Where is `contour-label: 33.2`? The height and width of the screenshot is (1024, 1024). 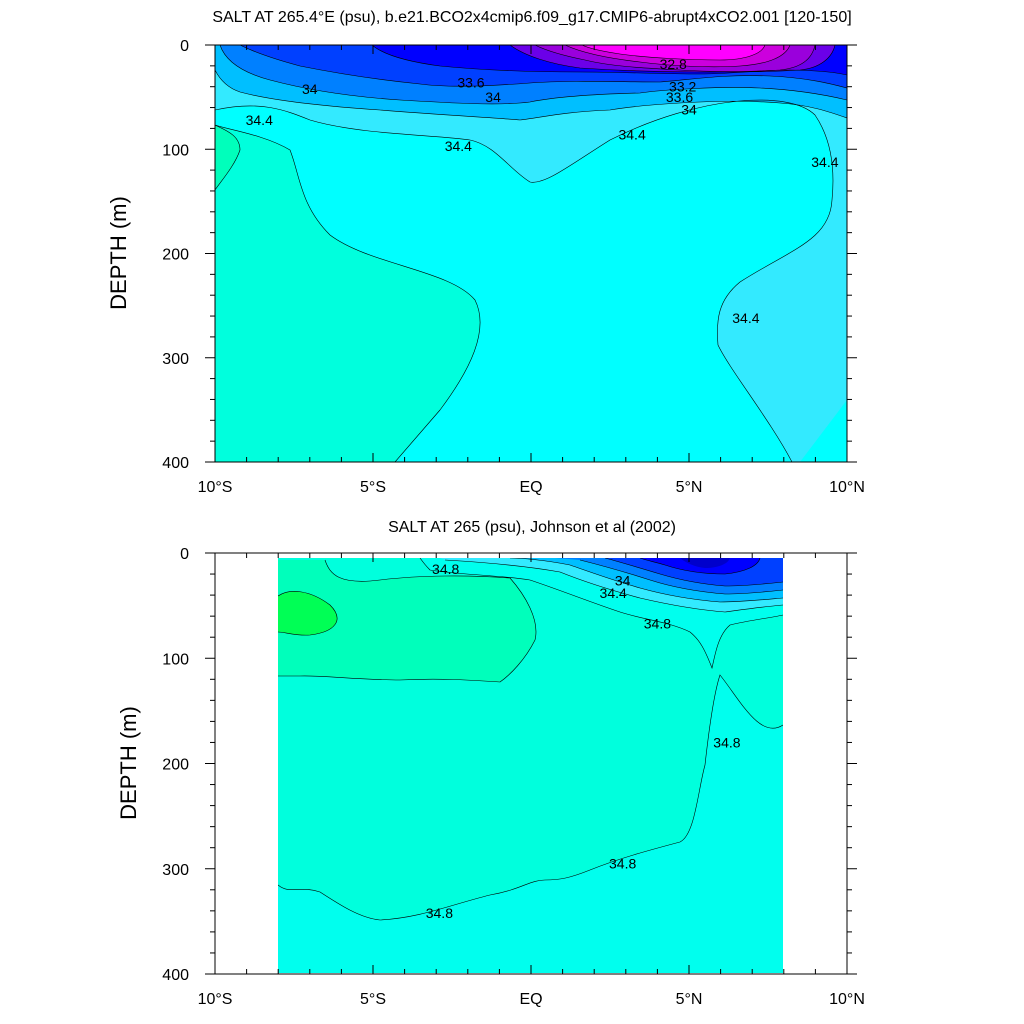 contour-label: 33.2 is located at coordinates (682, 87).